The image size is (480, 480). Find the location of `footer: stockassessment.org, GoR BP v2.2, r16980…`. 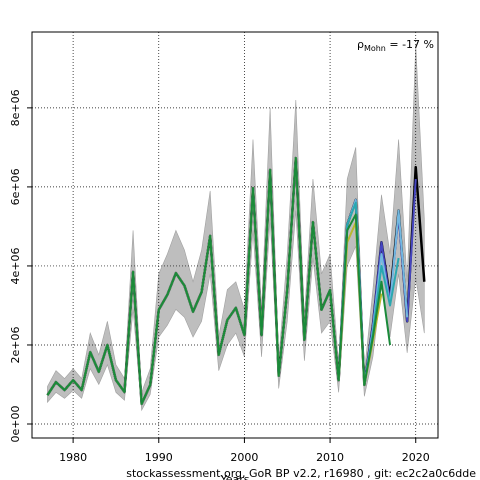

footer: stockassessment.org, GoR BP v2.2, r16980… is located at coordinates (301, 473).